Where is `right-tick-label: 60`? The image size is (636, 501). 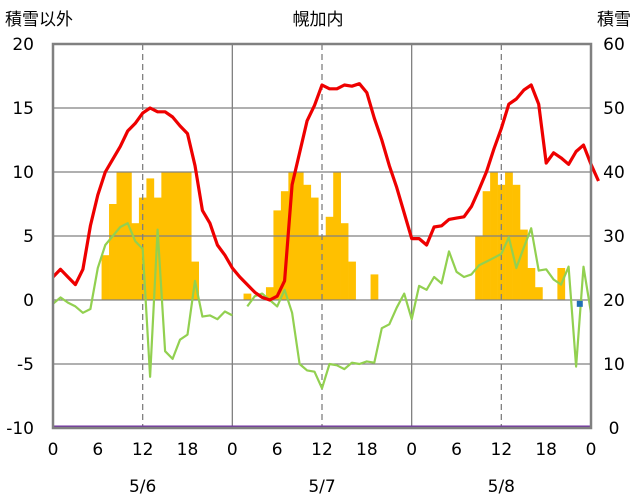
right-tick-label: 60 is located at coordinates (614, 45).